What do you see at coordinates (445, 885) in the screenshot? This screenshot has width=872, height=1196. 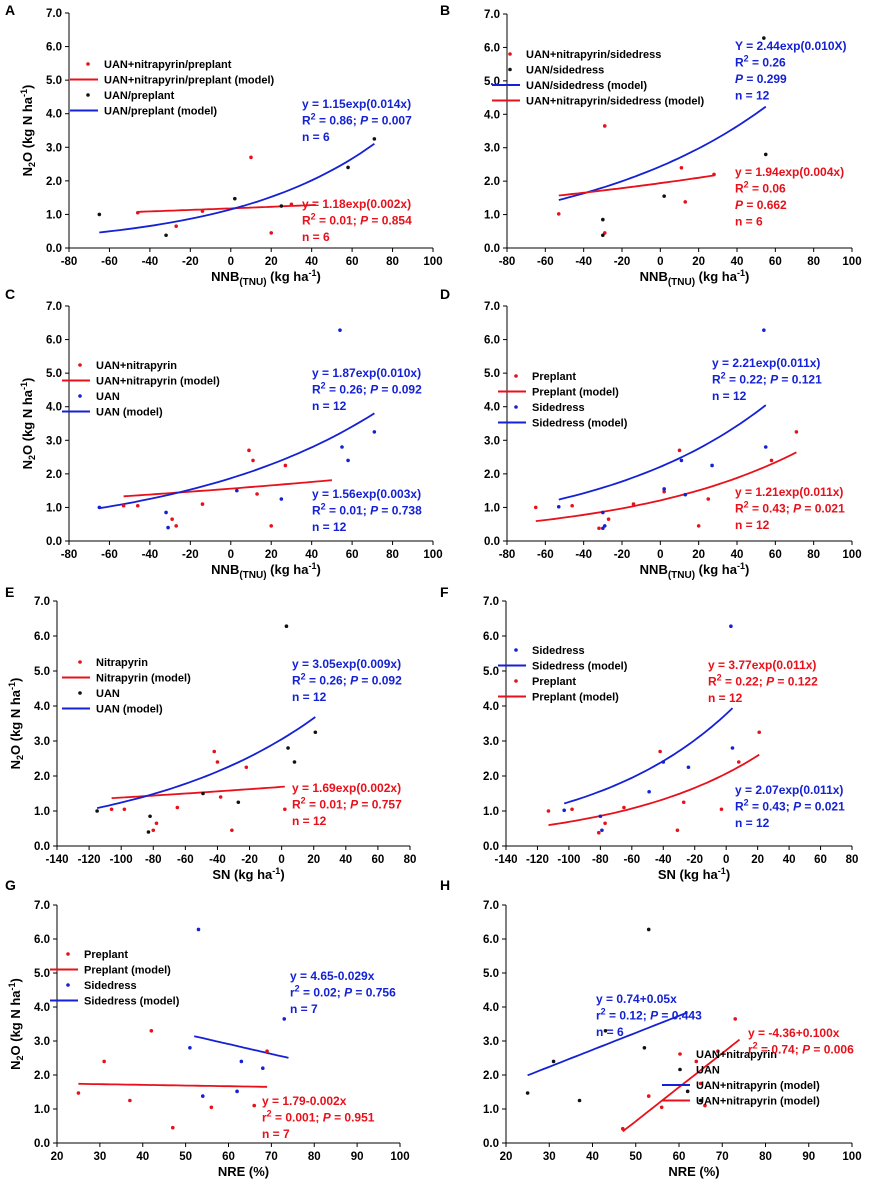 I see `panel-letter: H` at bounding box center [445, 885].